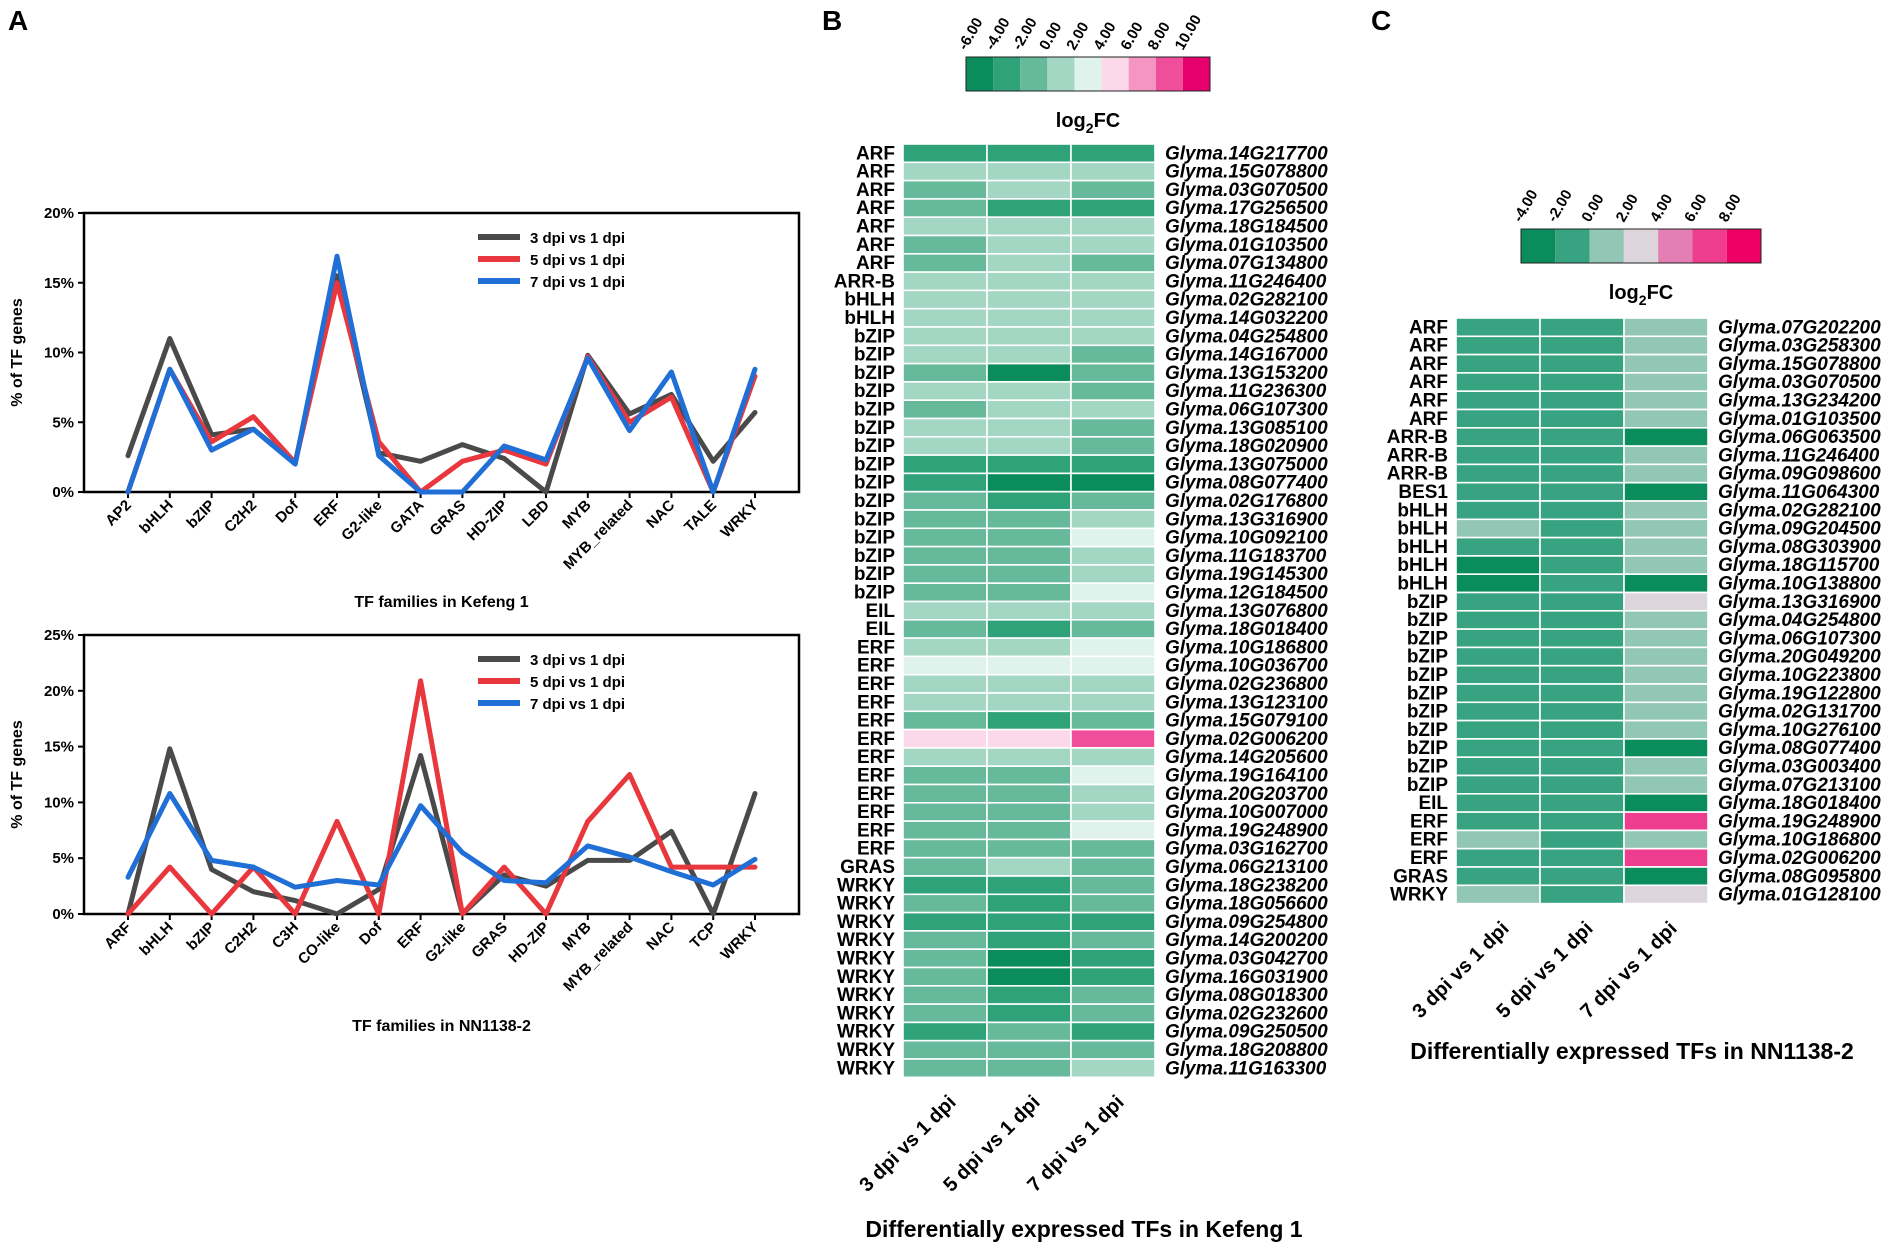 The width and height of the screenshot is (1902, 1244). What do you see at coordinates (1025, 34) in the screenshot?
I see `scale-tick-label: -2.00` at bounding box center [1025, 34].